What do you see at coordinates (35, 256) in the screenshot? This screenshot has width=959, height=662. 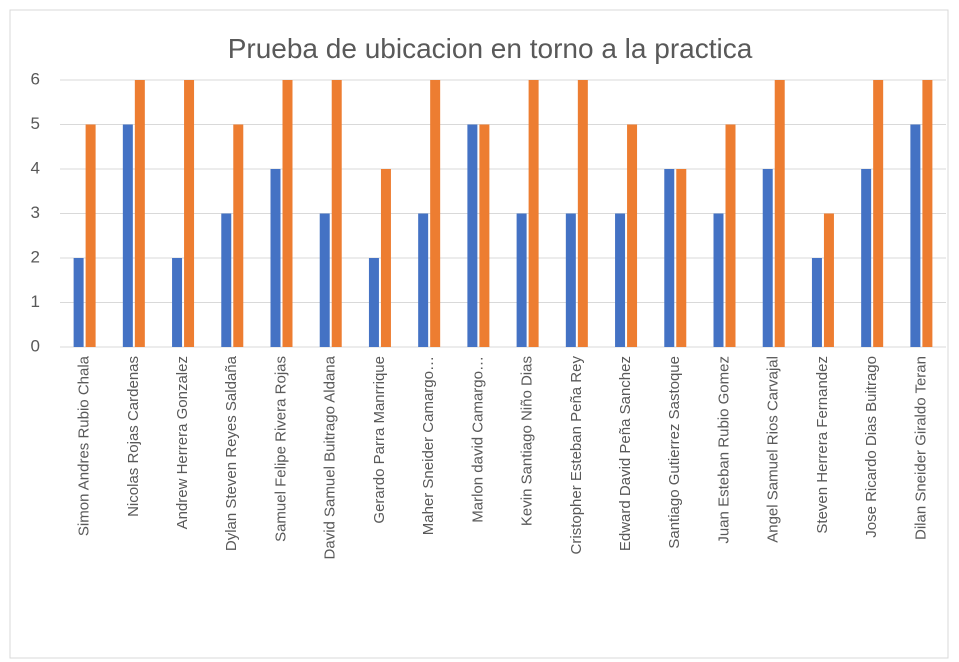 I see `y-tick-label: 2` at bounding box center [35, 256].